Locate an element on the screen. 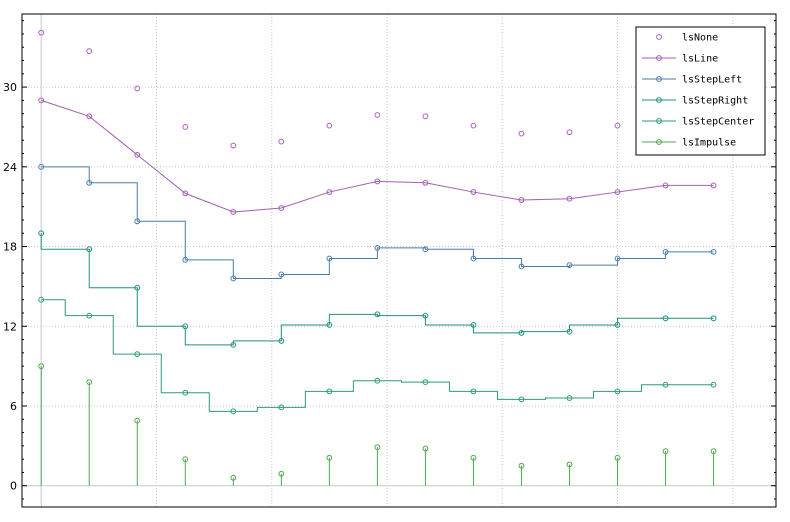 This screenshot has width=790, height=522. legend-label: lsImpulse is located at coordinates (709, 143).